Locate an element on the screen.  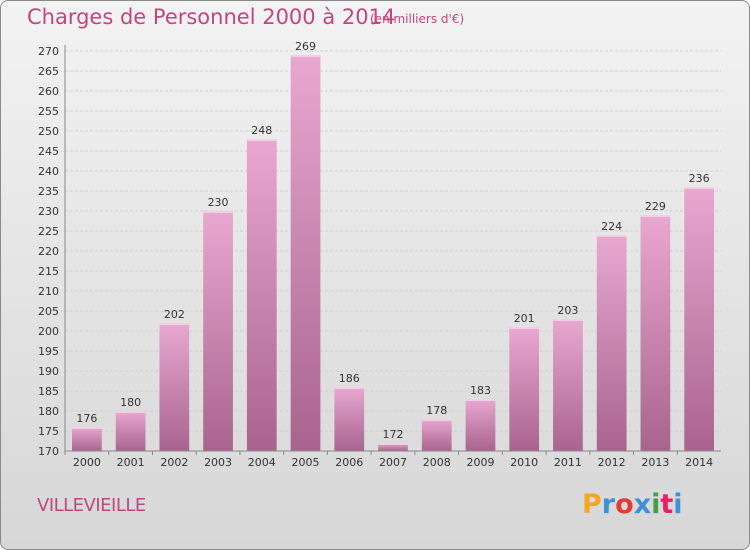
y-tick-label: 195 is located at coordinates (48, 351).